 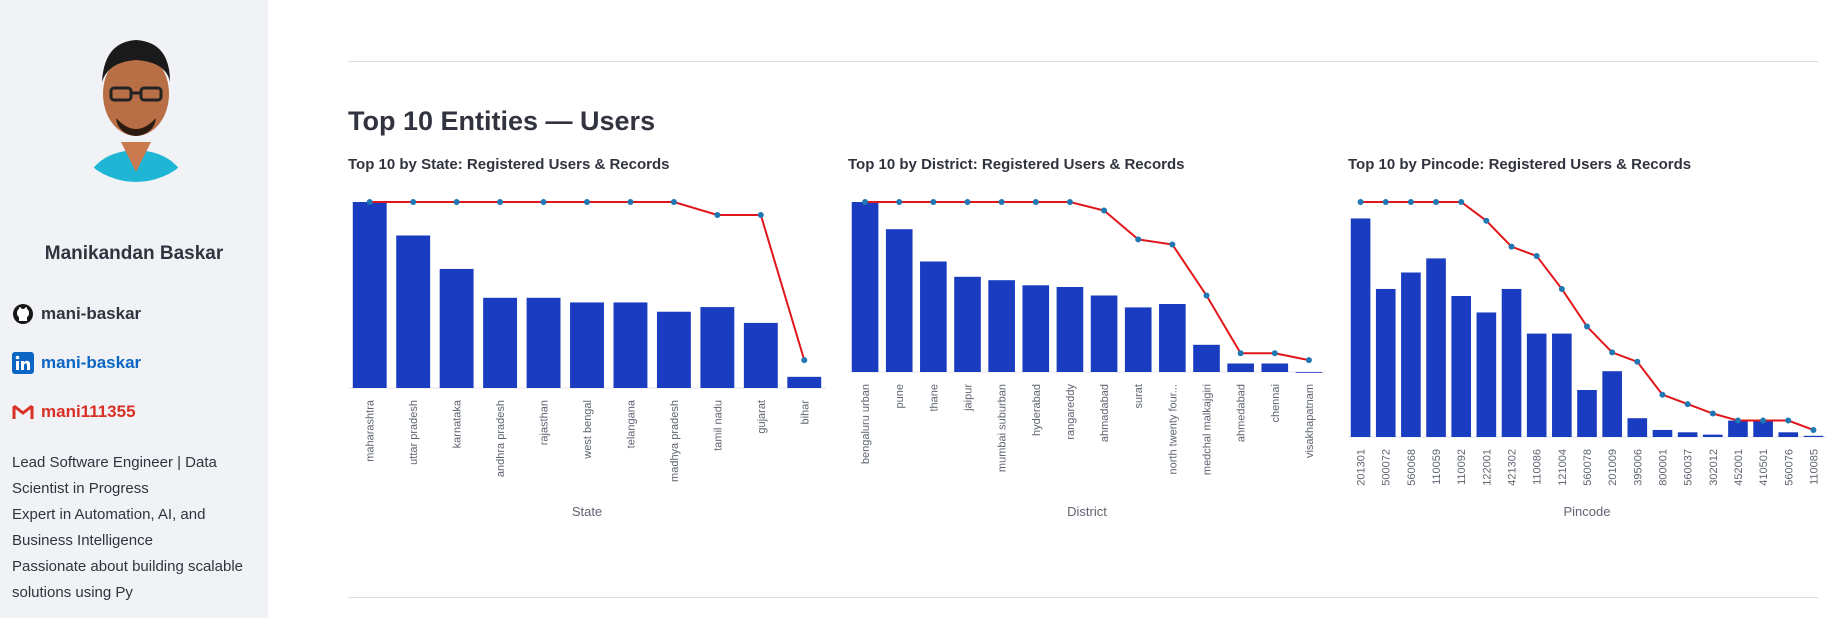 I want to click on github-label: mani-baskar, so click(x=91, y=313).